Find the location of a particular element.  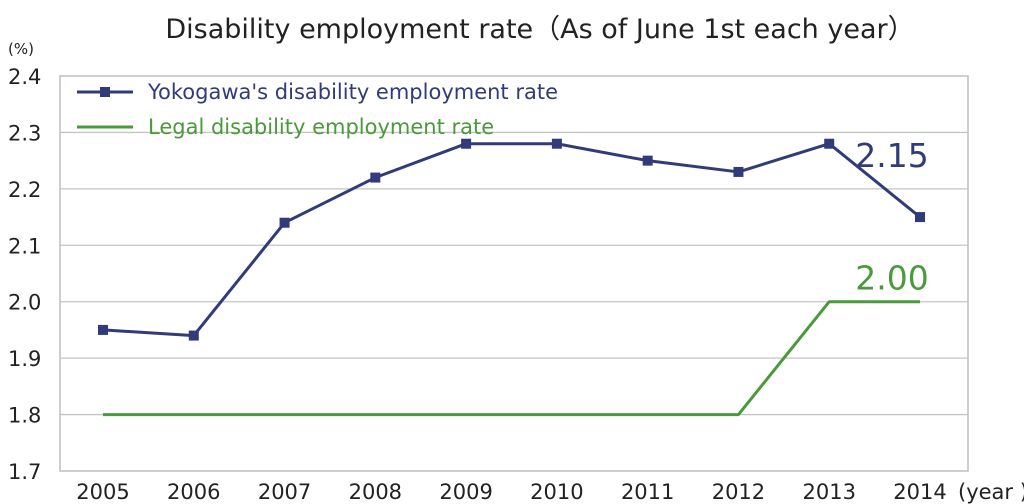

y-tick-label: 1.8 is located at coordinates (24, 416).